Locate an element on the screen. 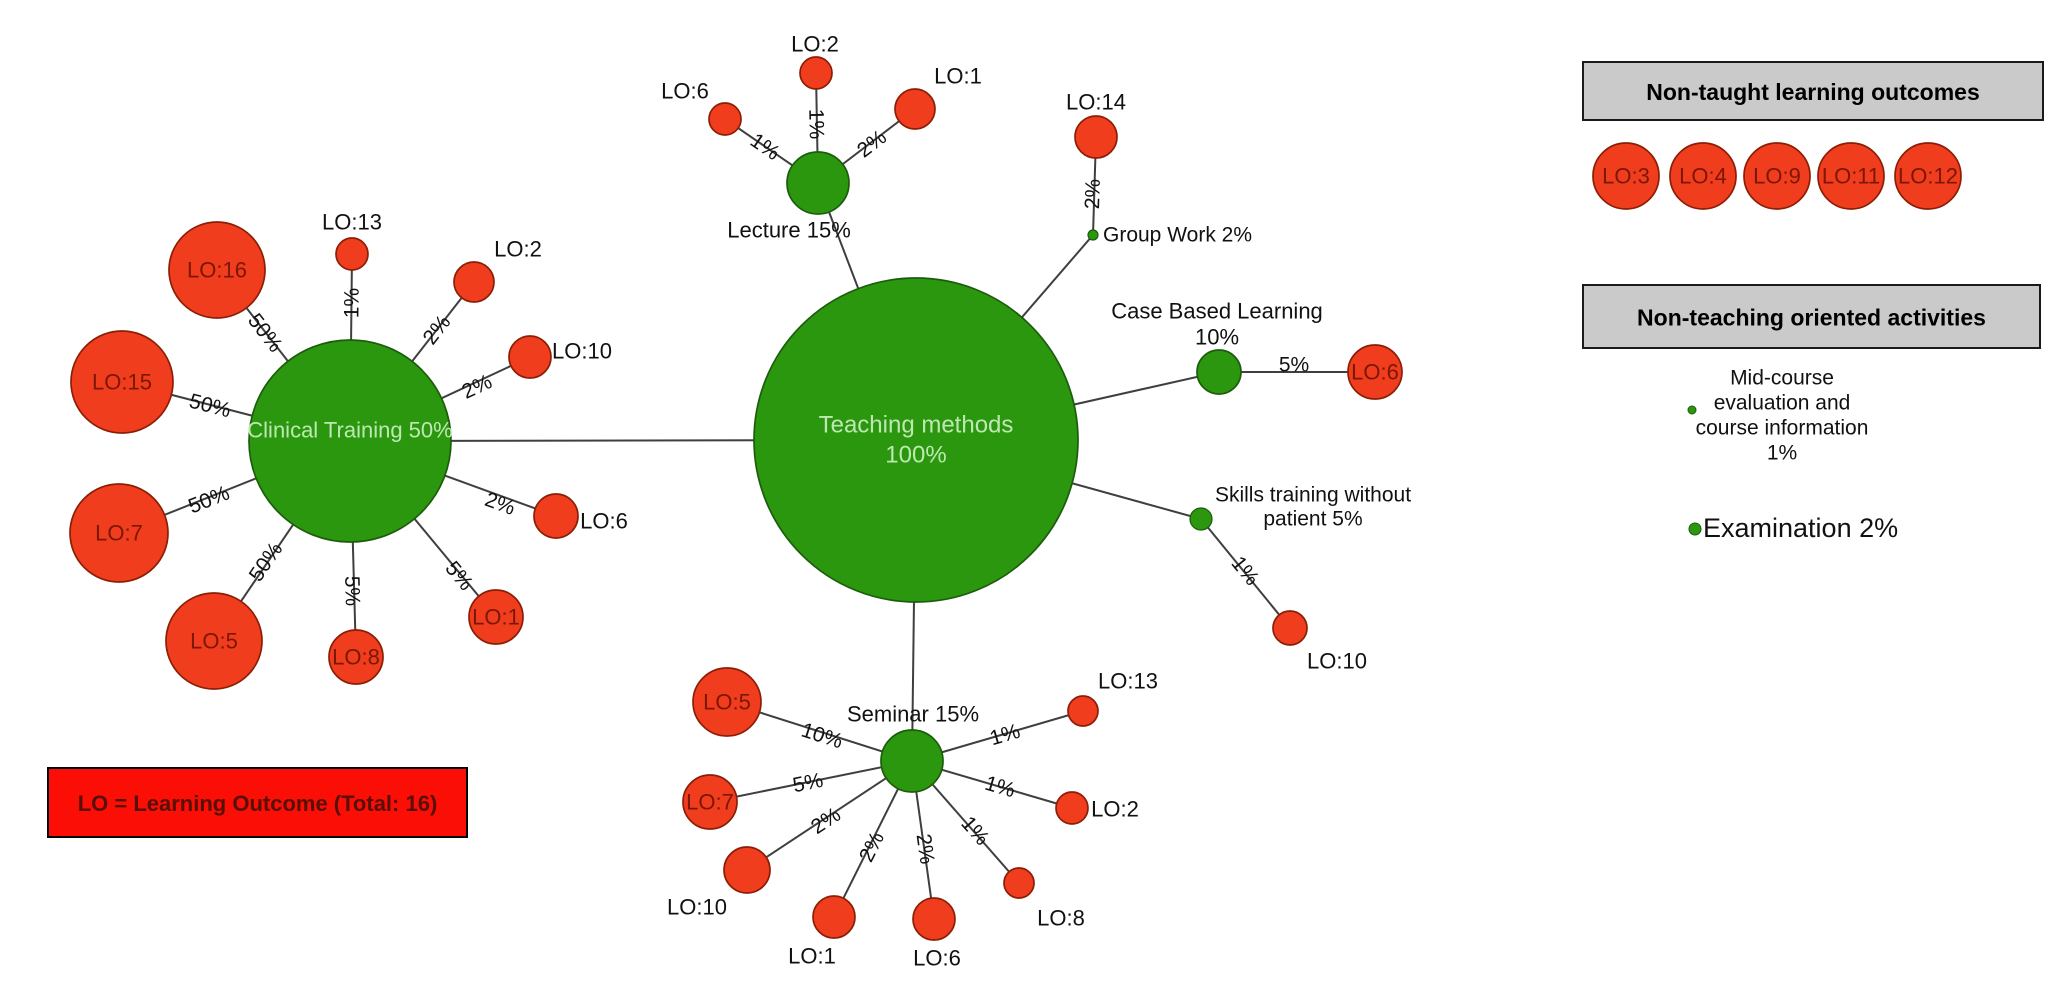 This screenshot has width=2059, height=1001. edge-label-seminar--lo1-sem: 2% is located at coordinates (872, 846).